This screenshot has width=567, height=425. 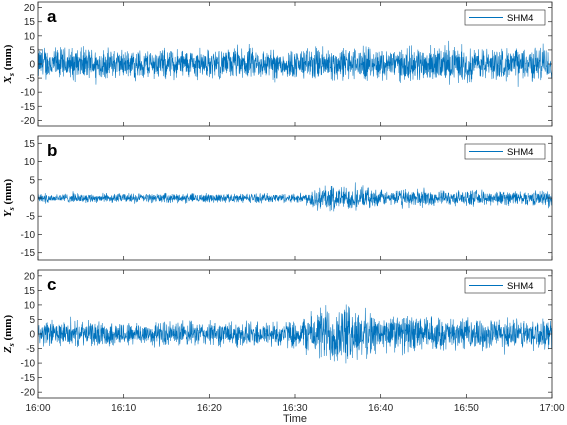 I want to click on x-tick-label: 16:00, so click(x=37, y=408).